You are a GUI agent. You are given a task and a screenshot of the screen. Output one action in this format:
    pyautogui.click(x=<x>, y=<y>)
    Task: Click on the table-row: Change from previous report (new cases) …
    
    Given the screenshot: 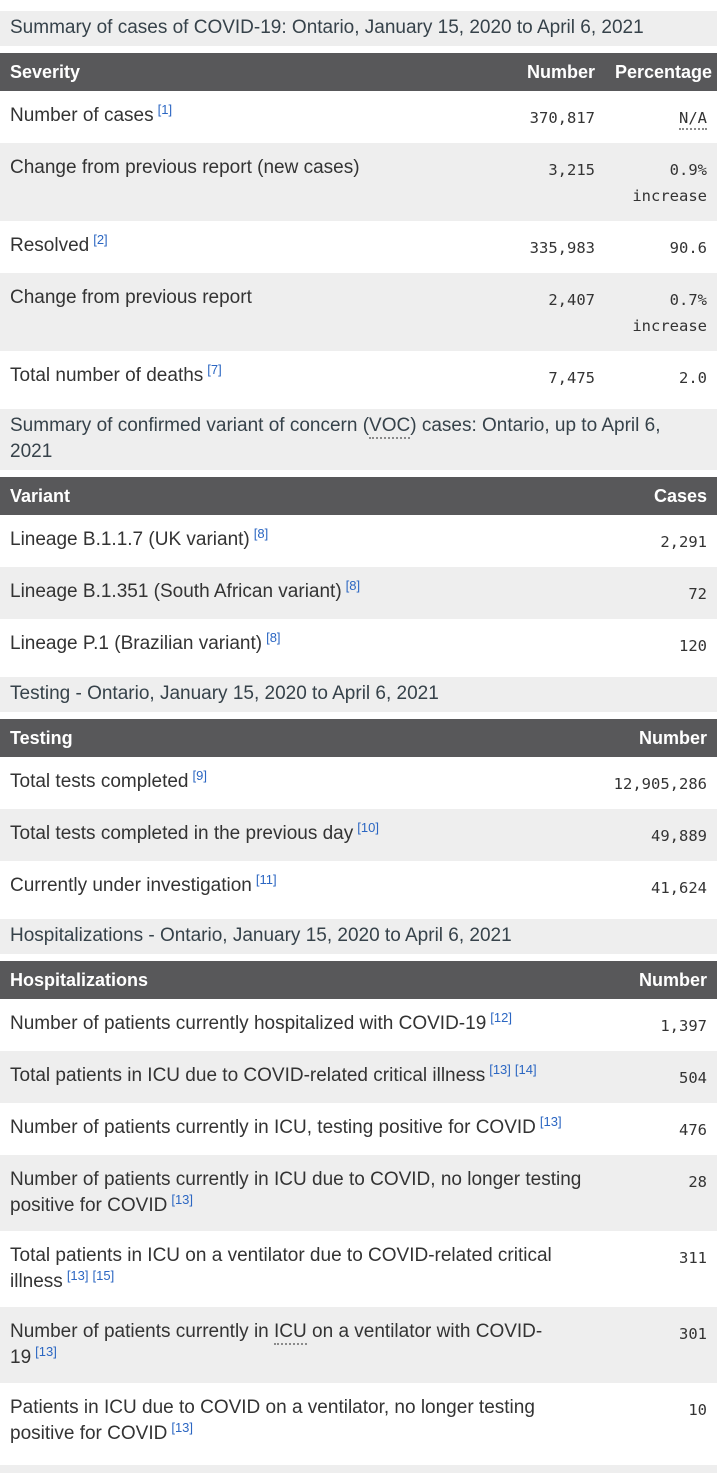 What is the action you would take?
    pyautogui.click(x=358, y=182)
    